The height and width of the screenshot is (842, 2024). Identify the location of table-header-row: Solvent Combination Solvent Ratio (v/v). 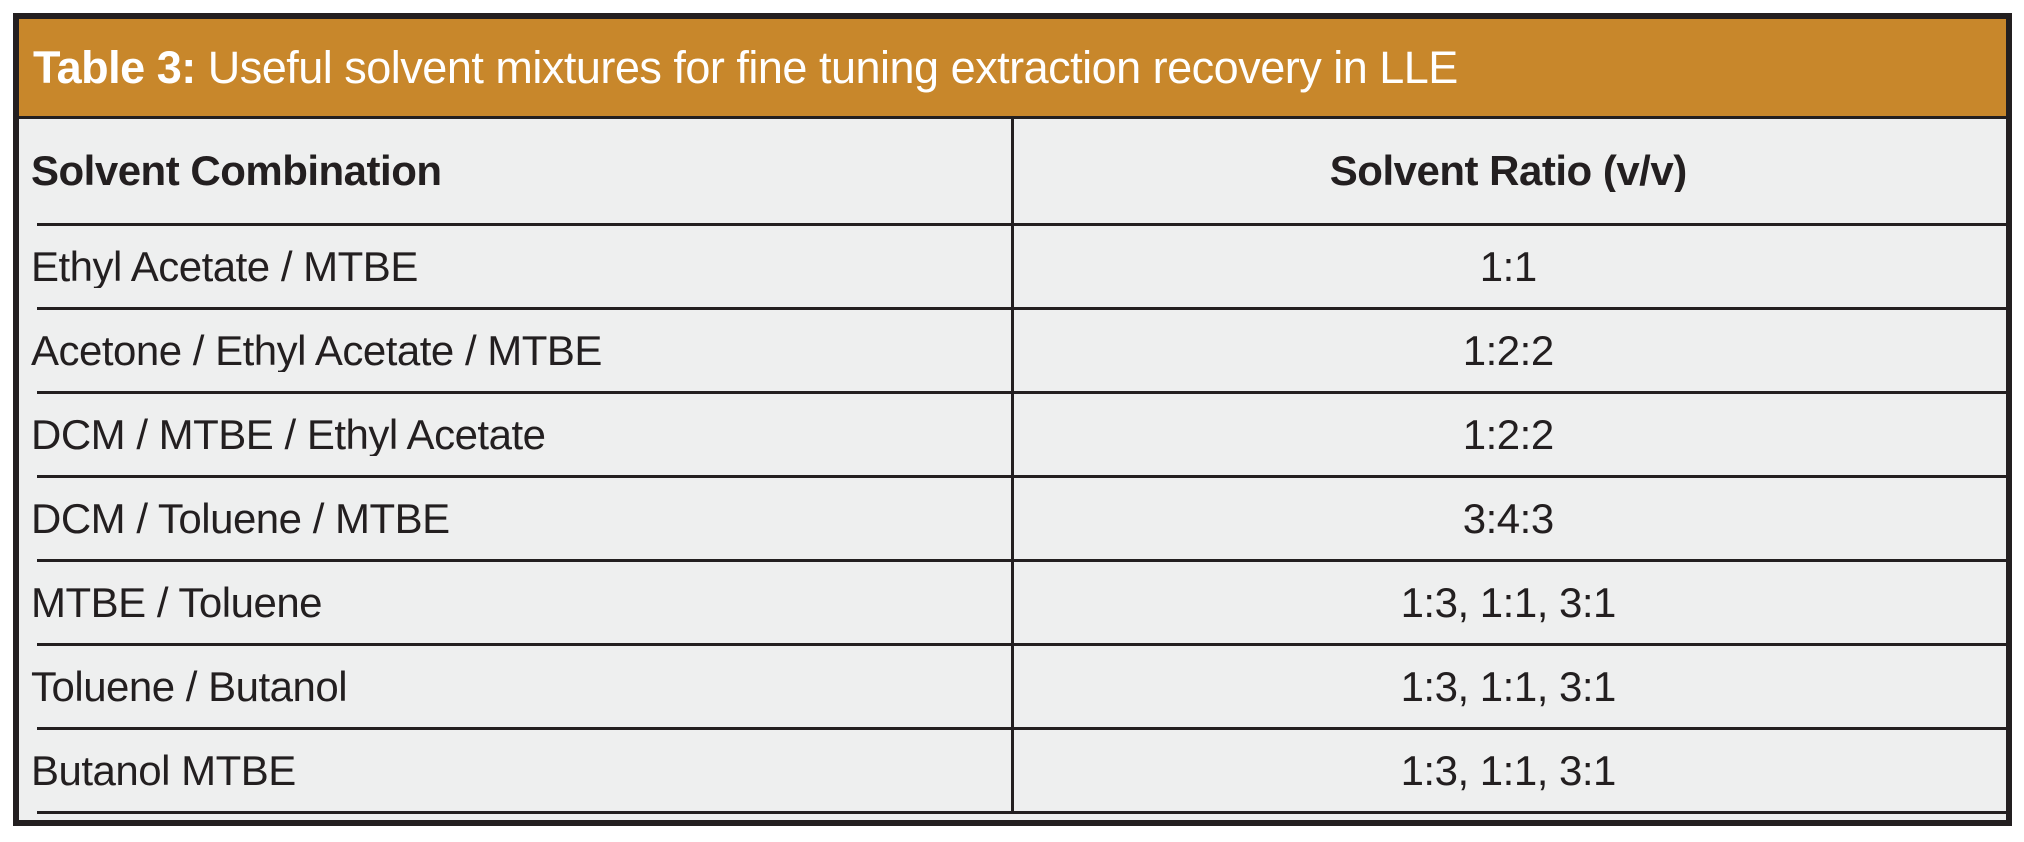
(1012, 171).